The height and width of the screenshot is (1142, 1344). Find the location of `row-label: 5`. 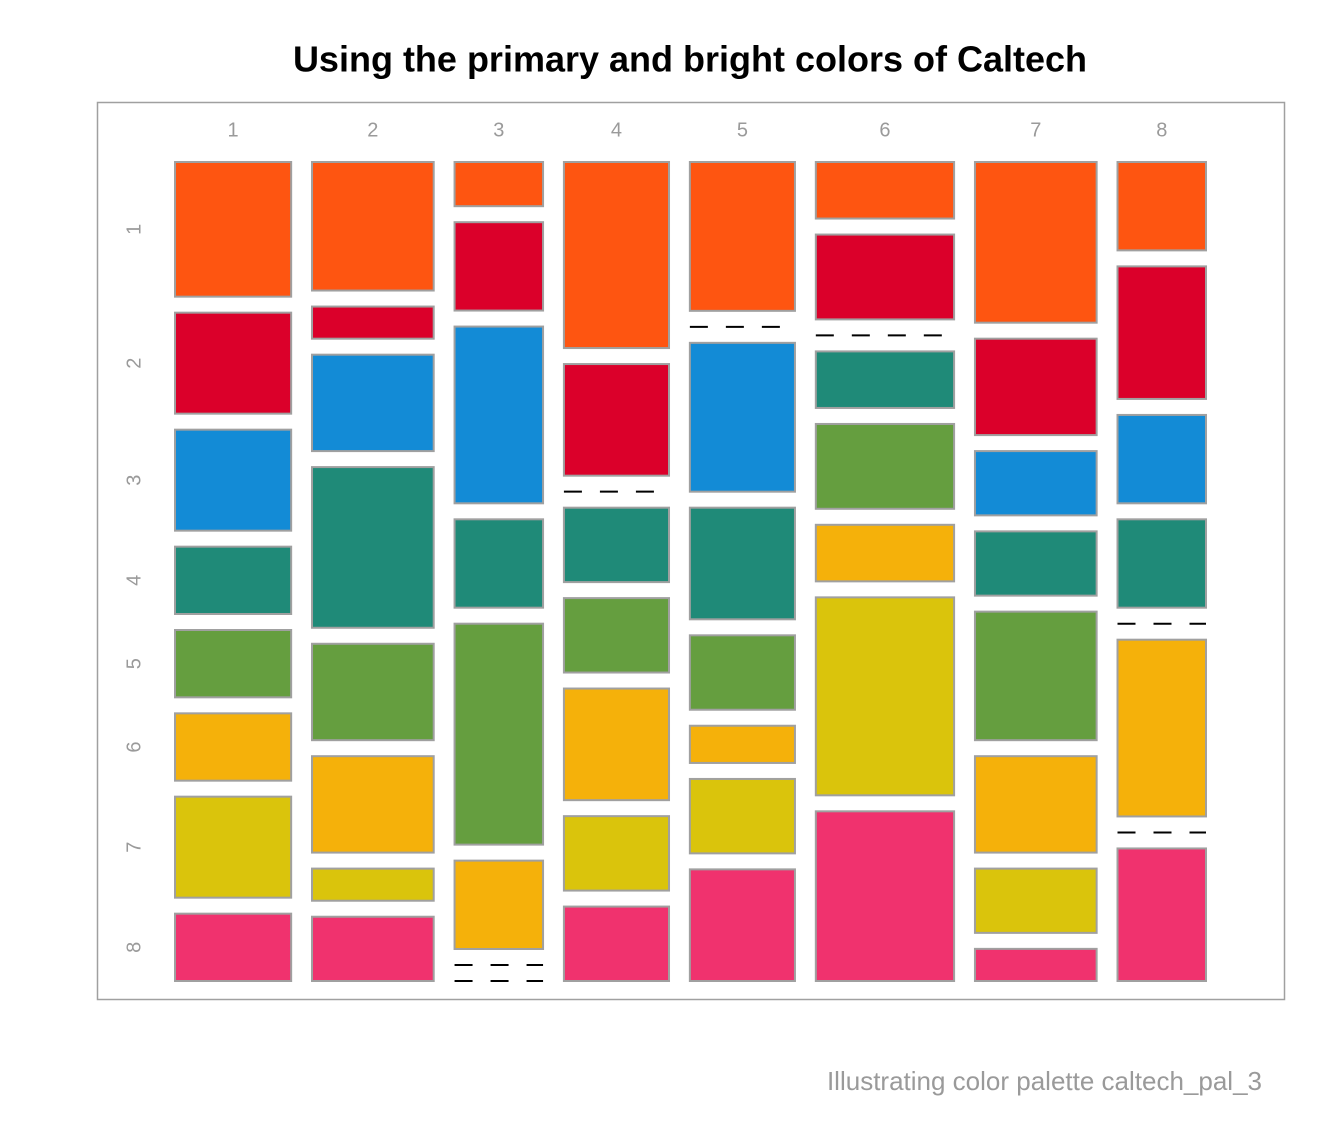

row-label: 5 is located at coordinates (134, 663).